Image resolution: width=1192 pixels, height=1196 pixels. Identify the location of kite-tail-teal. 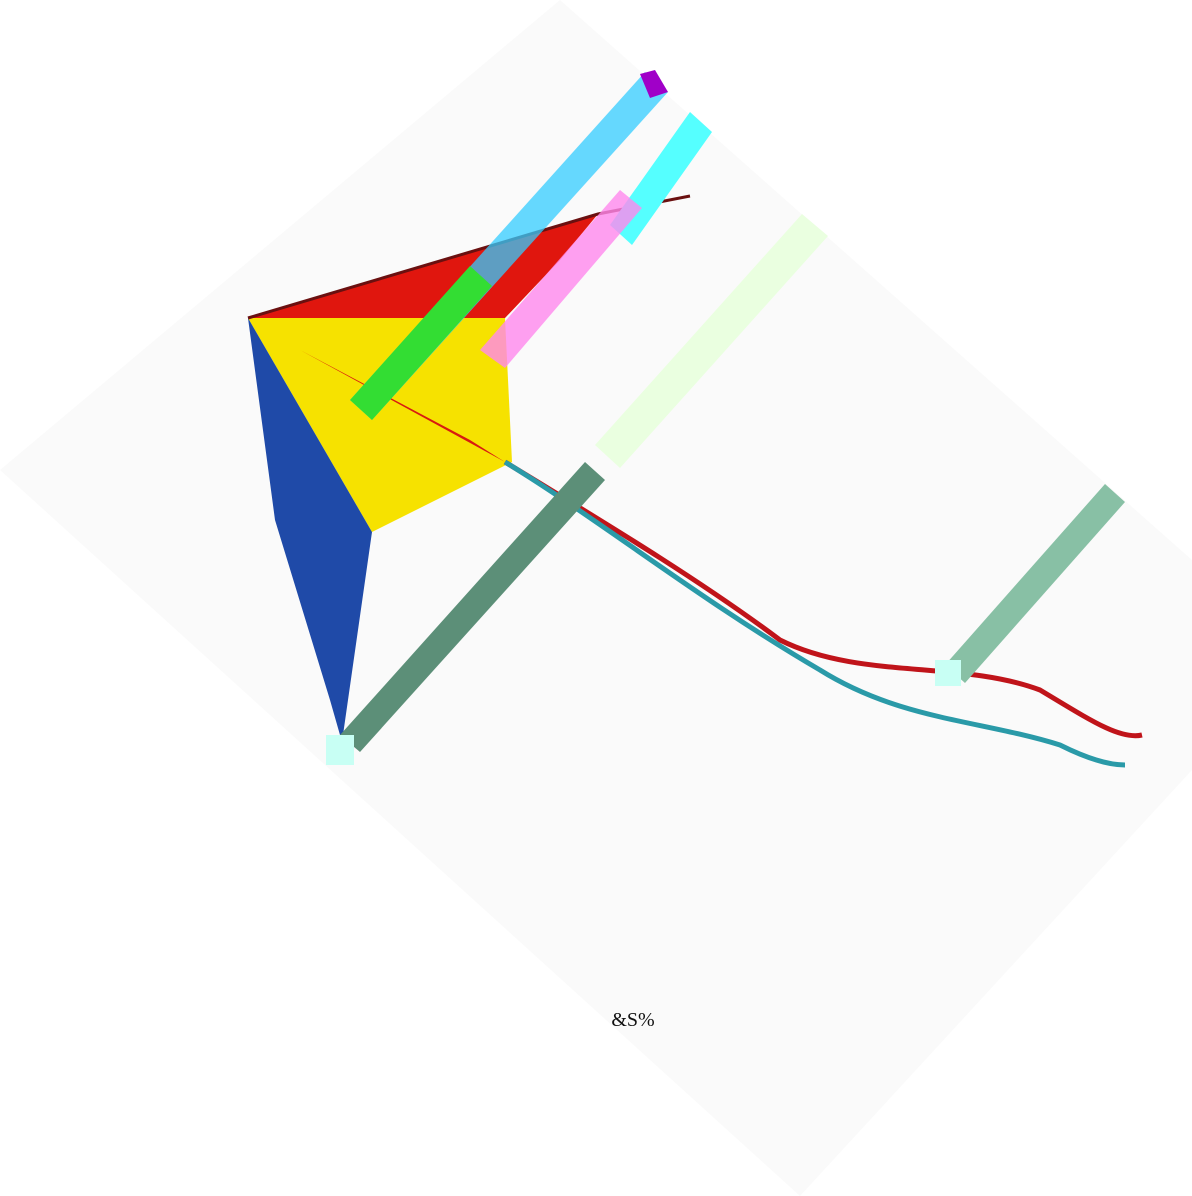
(814, 613).